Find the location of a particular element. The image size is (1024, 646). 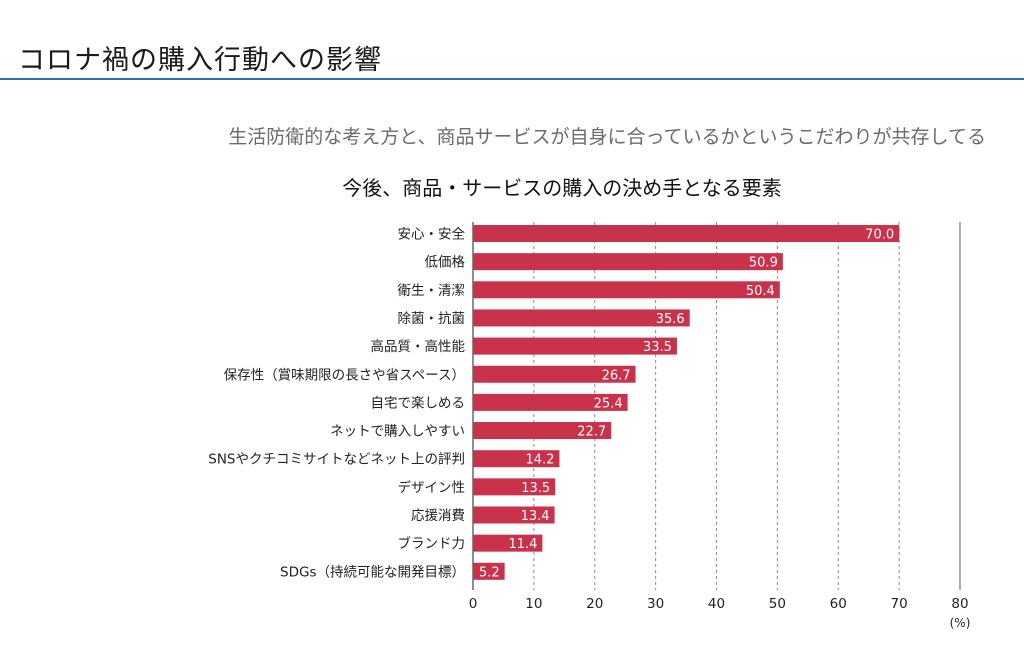

page-subtitle: 生活防衛的な考え方と、商品サービスが自身に合っているかというこだわりが共存してる is located at coordinates (607, 137).